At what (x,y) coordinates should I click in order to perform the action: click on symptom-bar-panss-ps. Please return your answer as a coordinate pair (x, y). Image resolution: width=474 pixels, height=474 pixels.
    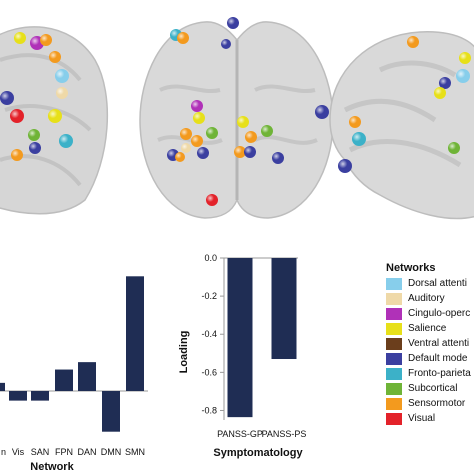
    Looking at the image, I should click on (284, 309).